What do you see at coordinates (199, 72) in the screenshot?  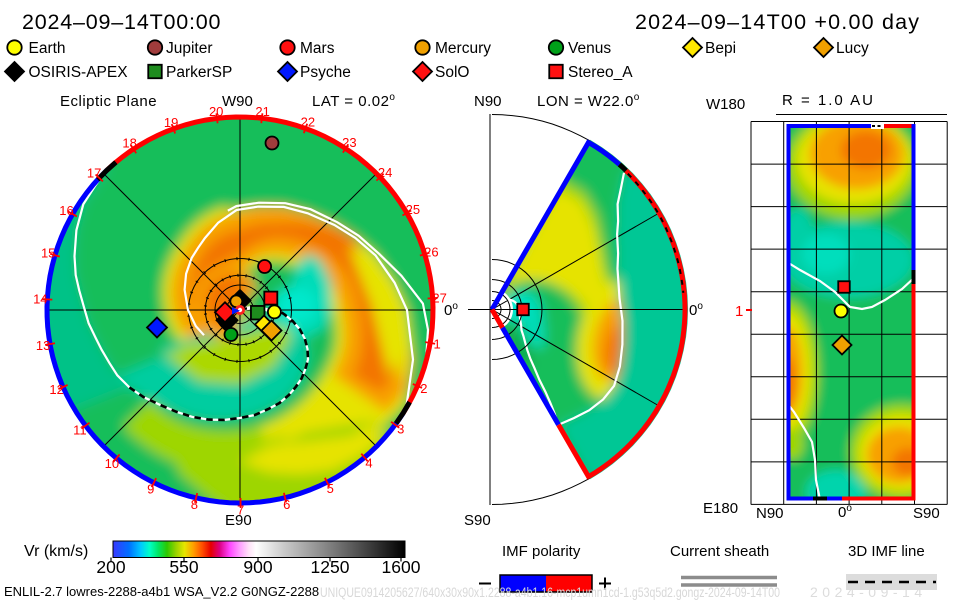 I see `svg-text: ParkerSP` at bounding box center [199, 72].